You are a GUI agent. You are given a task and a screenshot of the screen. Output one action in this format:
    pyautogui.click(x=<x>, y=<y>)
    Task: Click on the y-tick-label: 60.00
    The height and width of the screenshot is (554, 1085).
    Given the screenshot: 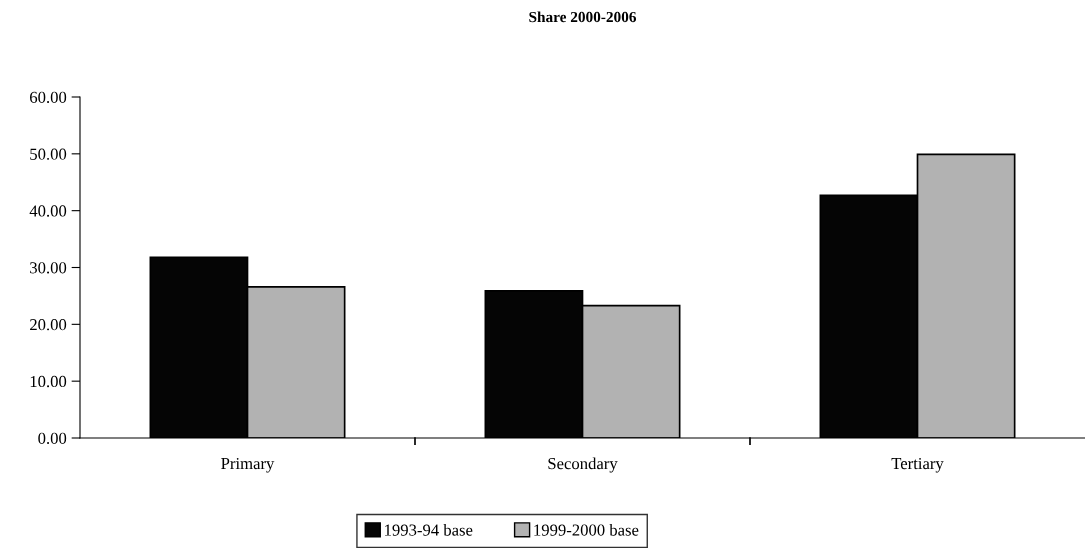 What is the action you would take?
    pyautogui.click(x=48, y=97)
    